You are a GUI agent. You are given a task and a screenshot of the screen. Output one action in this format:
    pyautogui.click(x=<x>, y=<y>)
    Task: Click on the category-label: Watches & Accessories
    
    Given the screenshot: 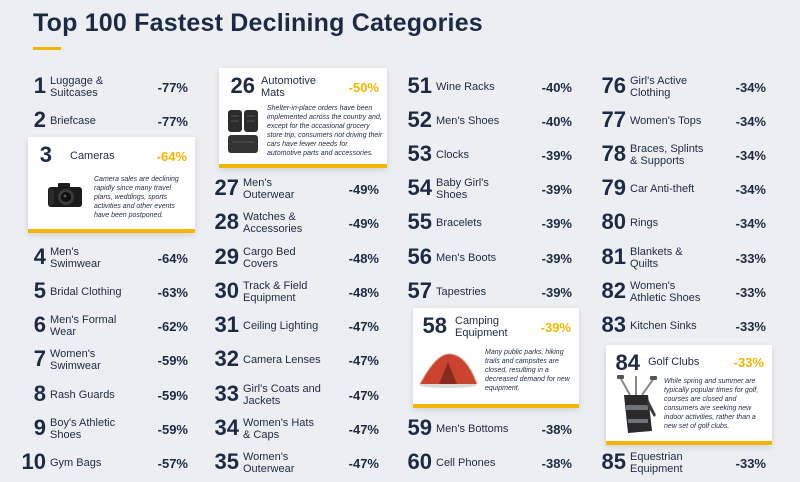 What is the action you would take?
    pyautogui.click(x=273, y=223)
    